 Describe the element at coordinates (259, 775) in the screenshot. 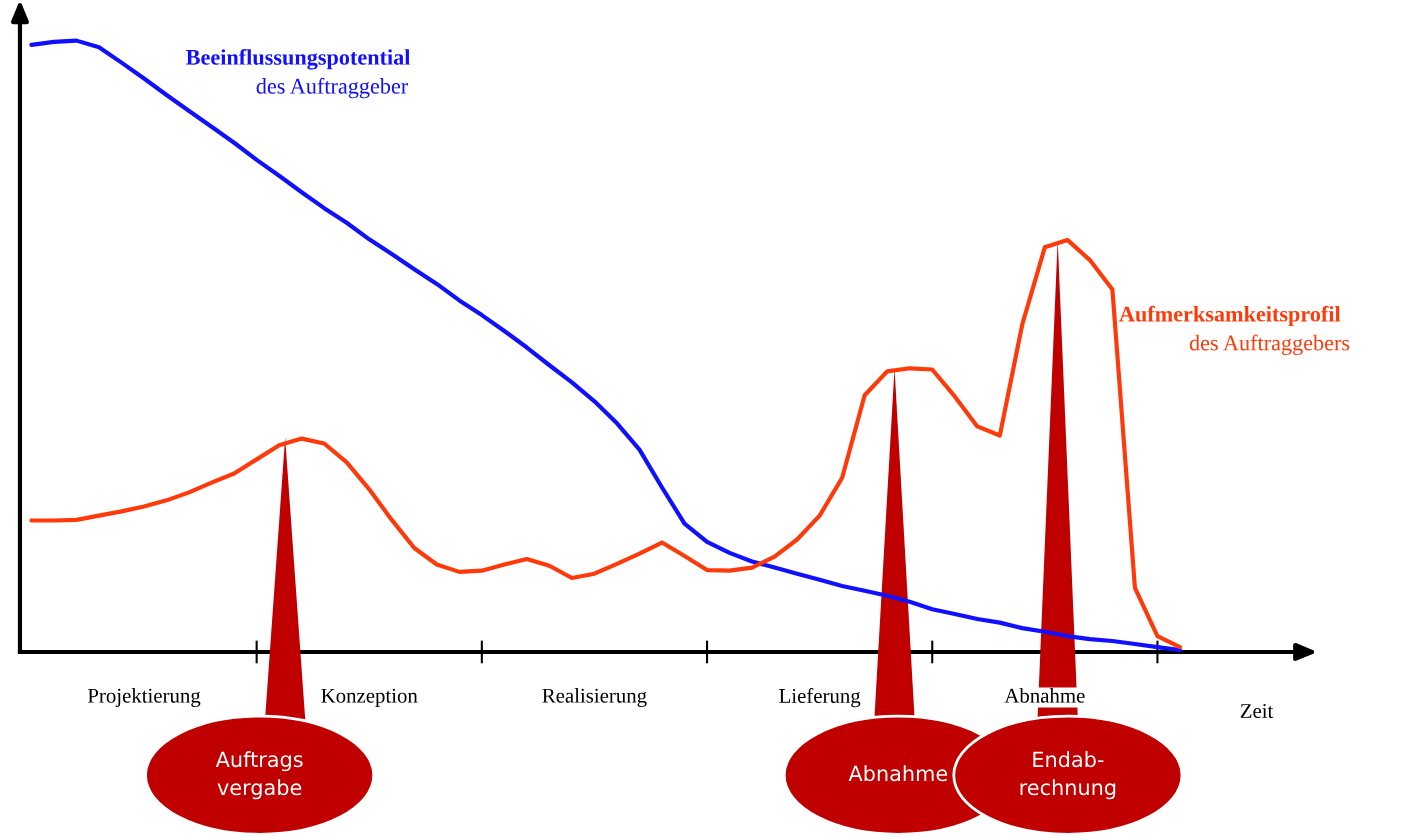

I see `text: Auftrags vergabe` at that location.